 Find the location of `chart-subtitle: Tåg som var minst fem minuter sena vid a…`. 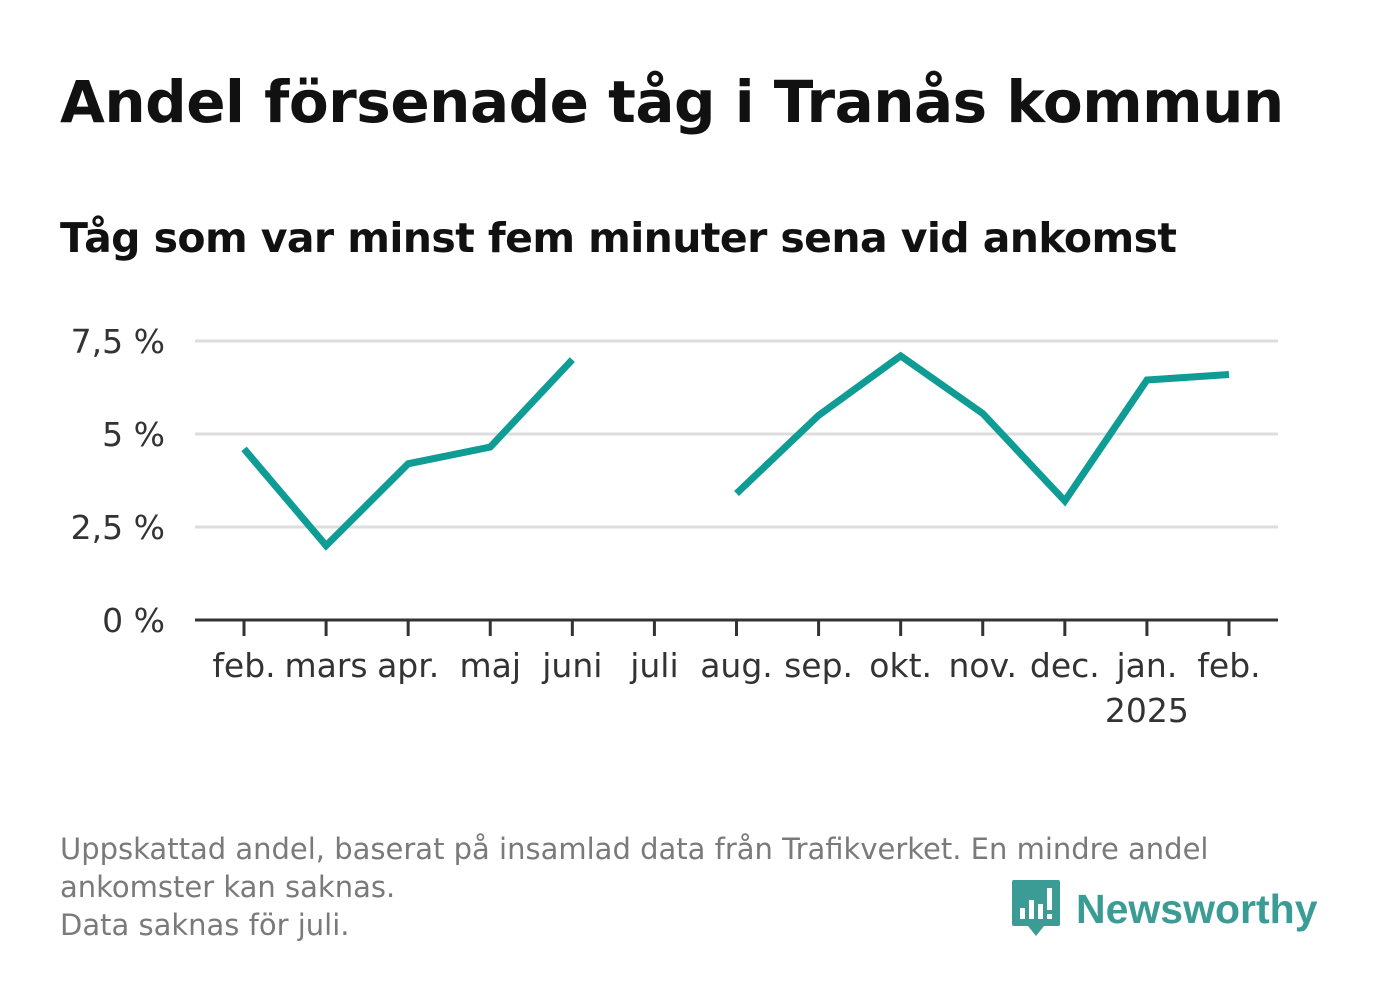

chart-subtitle: Tåg som var minst fem minuter sena vid a… is located at coordinates (618, 238).